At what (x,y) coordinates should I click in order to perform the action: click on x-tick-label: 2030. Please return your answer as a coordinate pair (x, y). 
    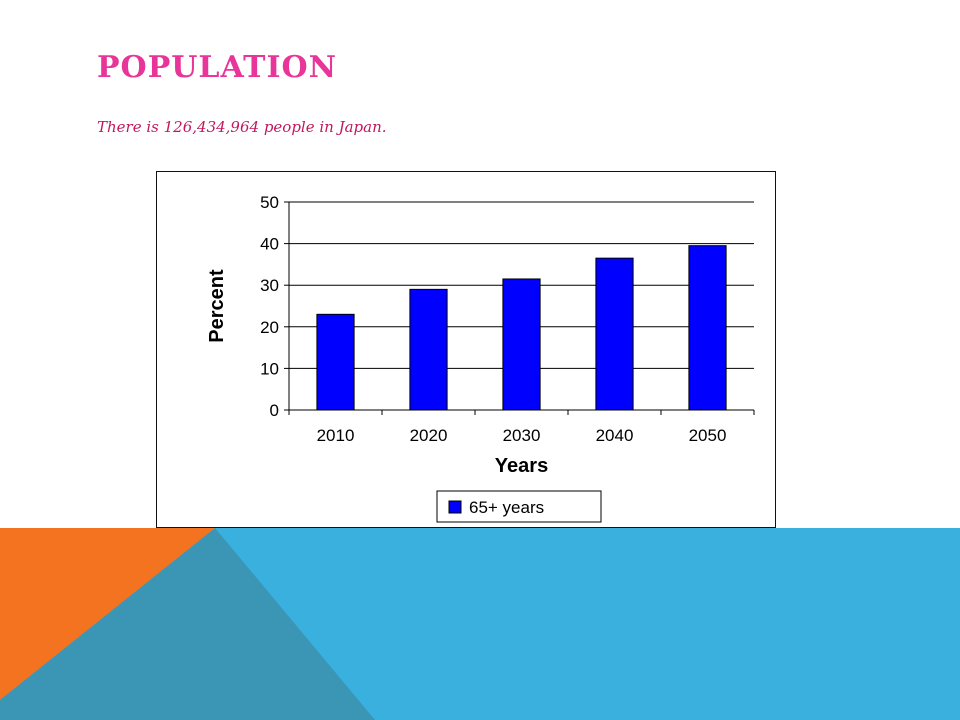
    Looking at the image, I should click on (522, 435).